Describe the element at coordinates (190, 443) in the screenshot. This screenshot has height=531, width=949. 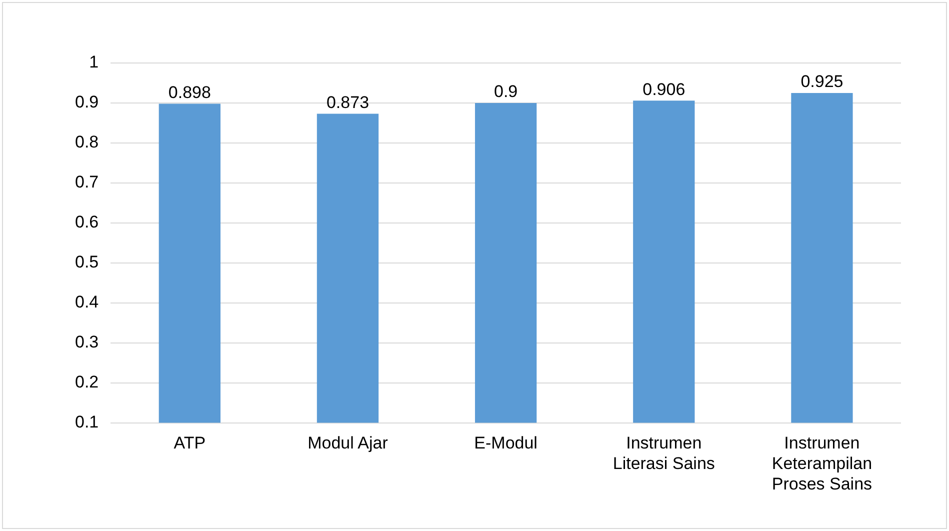
I see `x-tick-label: ATP` at that location.